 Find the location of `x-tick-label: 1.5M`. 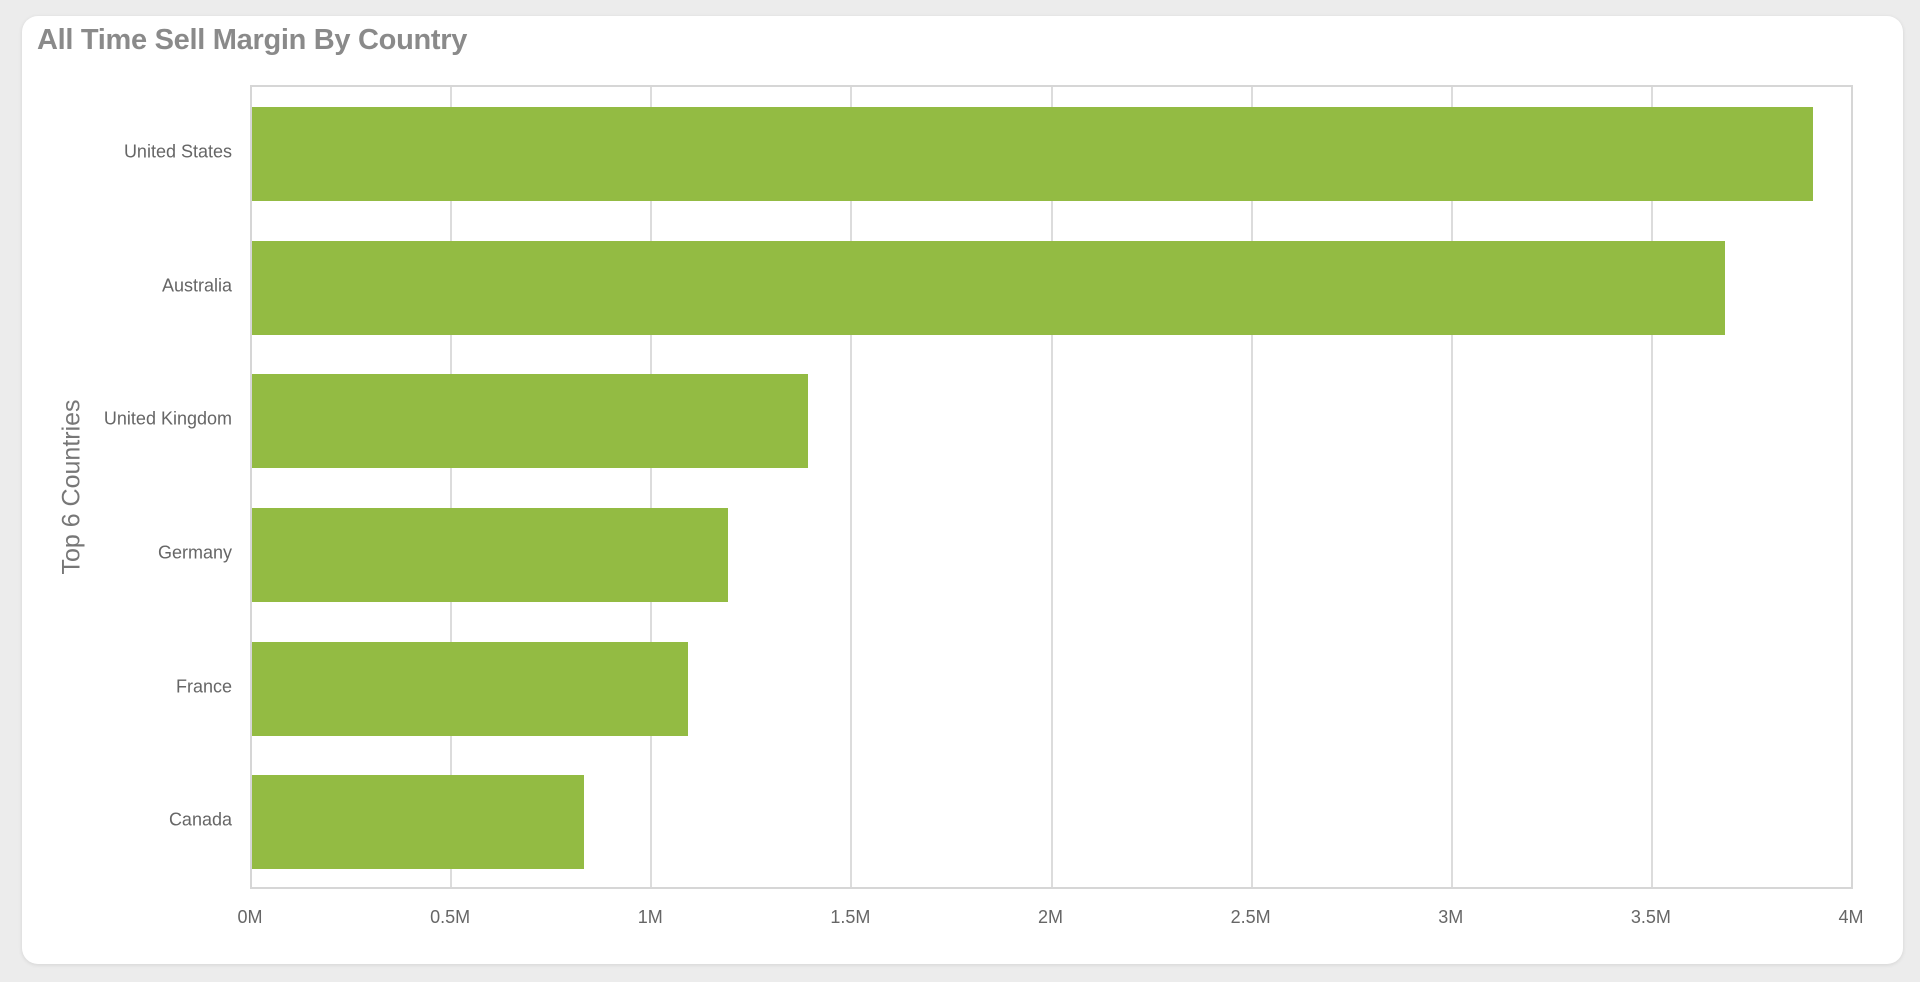

x-tick-label: 1.5M is located at coordinates (850, 917).